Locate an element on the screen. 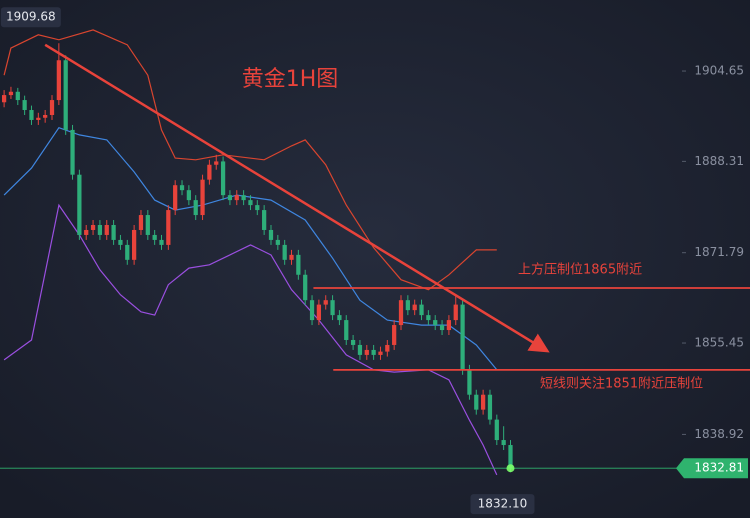  max-label-box is located at coordinates (30, 17).